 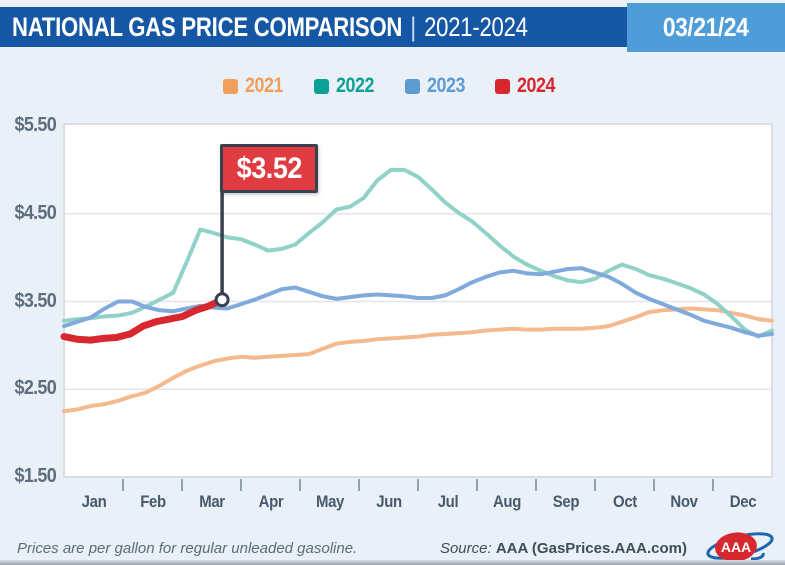 What do you see at coordinates (392, 562) in the screenshot?
I see `bottom-edge-shadow` at bounding box center [392, 562].